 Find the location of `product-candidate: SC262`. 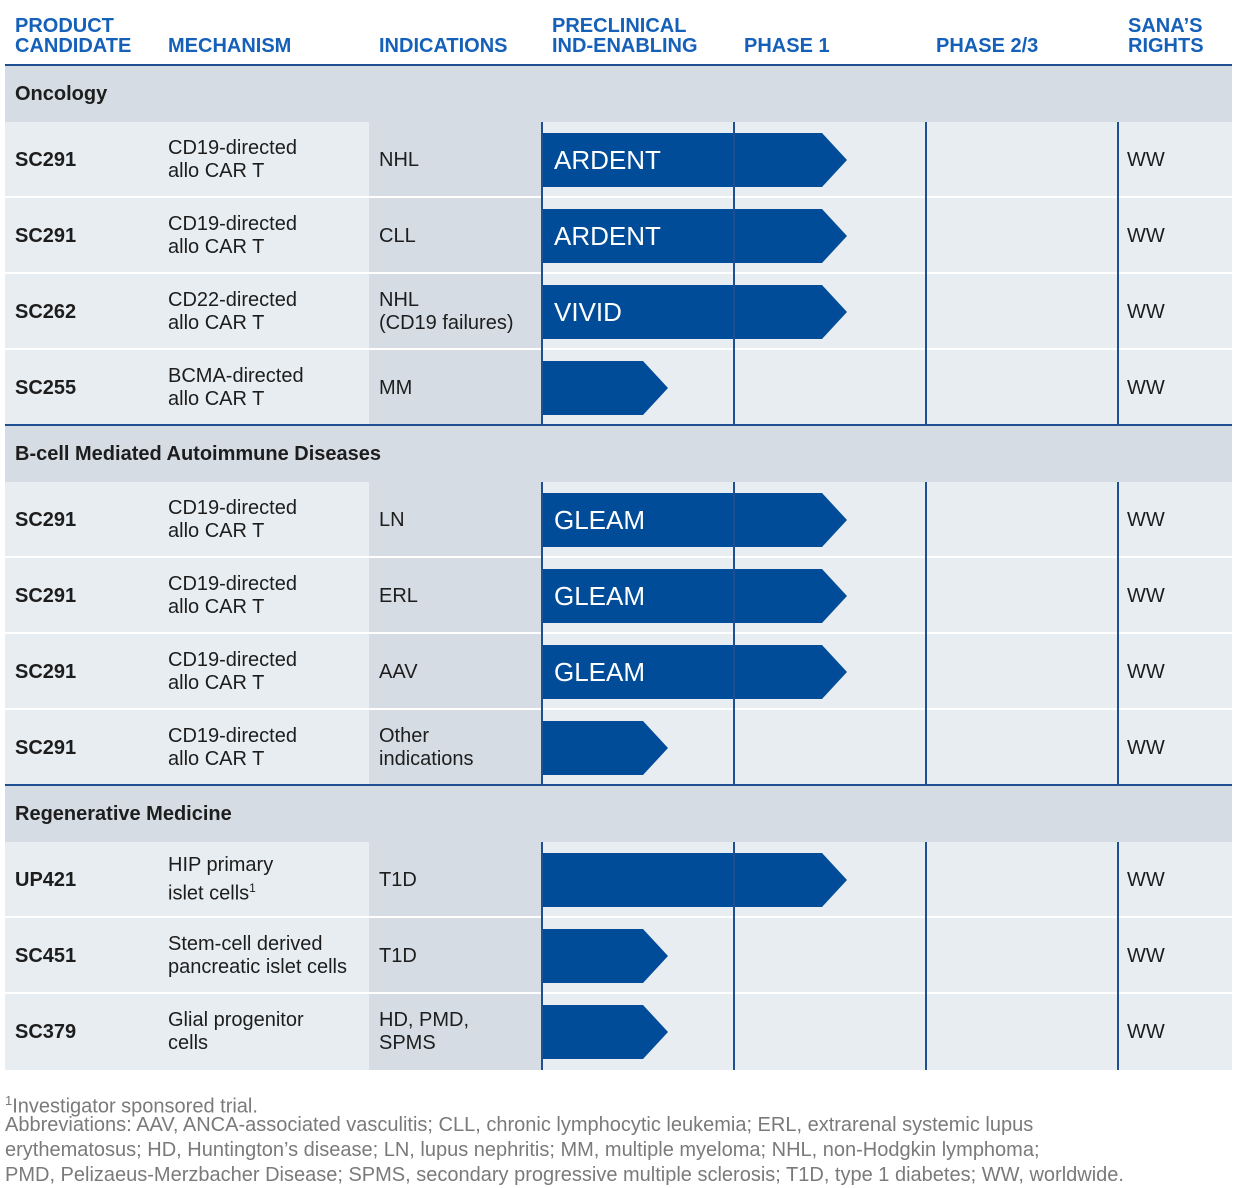

product-candidate: SC262 is located at coordinates (45, 312).